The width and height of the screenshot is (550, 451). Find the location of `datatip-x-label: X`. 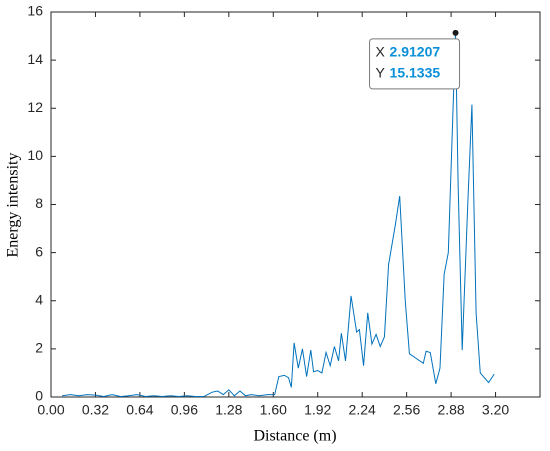

datatip-x-label: X is located at coordinates (381, 52).